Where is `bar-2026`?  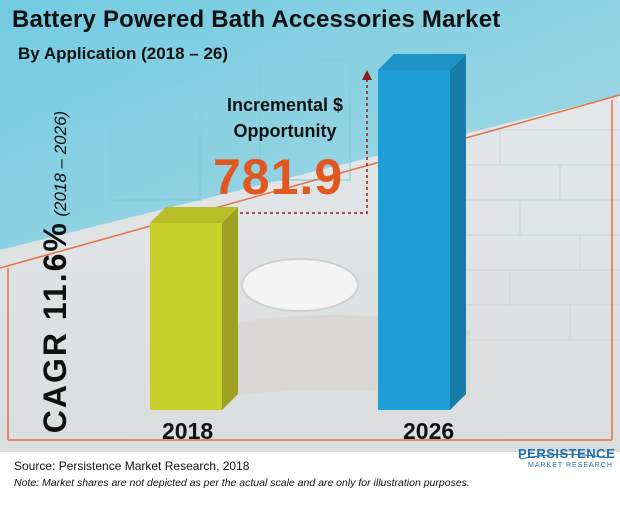
bar-2026 is located at coordinates (422, 232).